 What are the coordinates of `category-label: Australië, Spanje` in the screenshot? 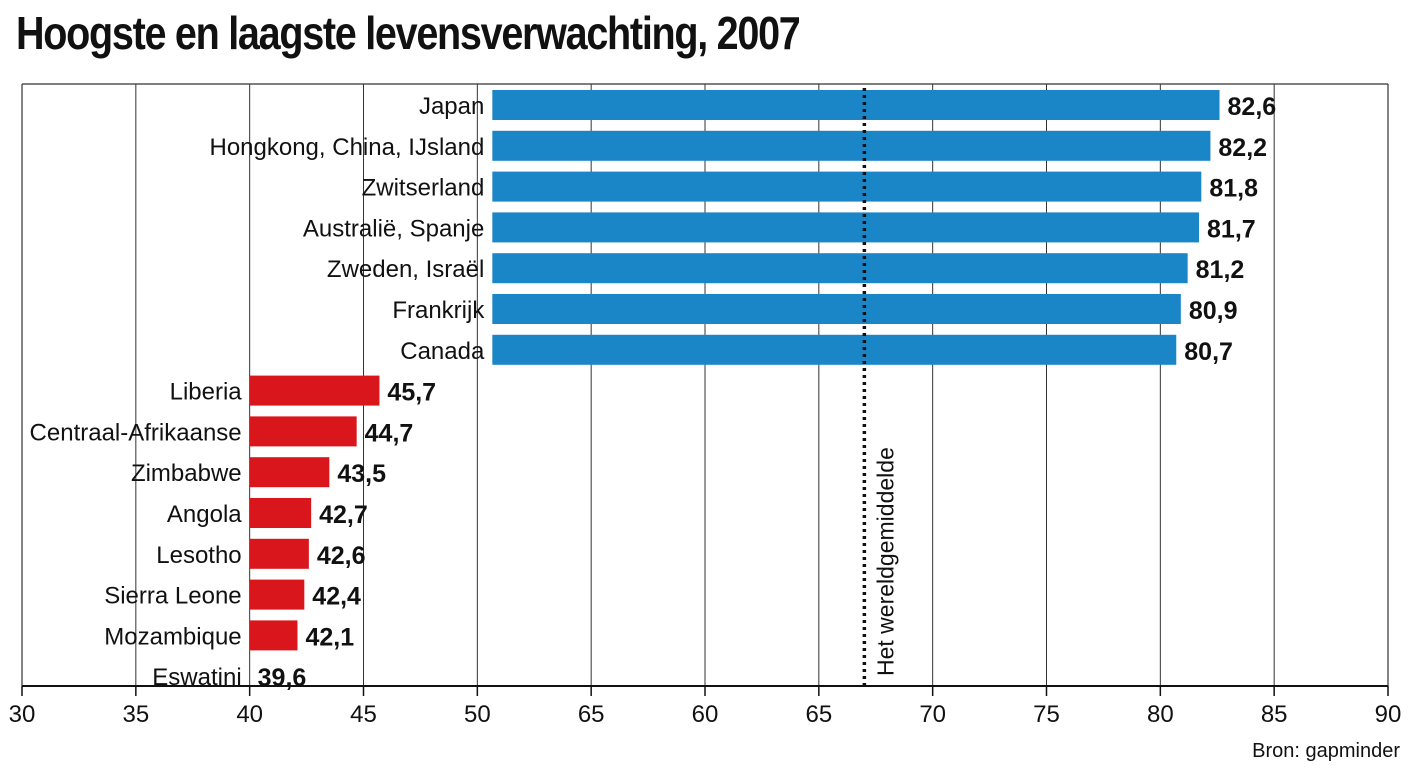 It's located at (393, 228).